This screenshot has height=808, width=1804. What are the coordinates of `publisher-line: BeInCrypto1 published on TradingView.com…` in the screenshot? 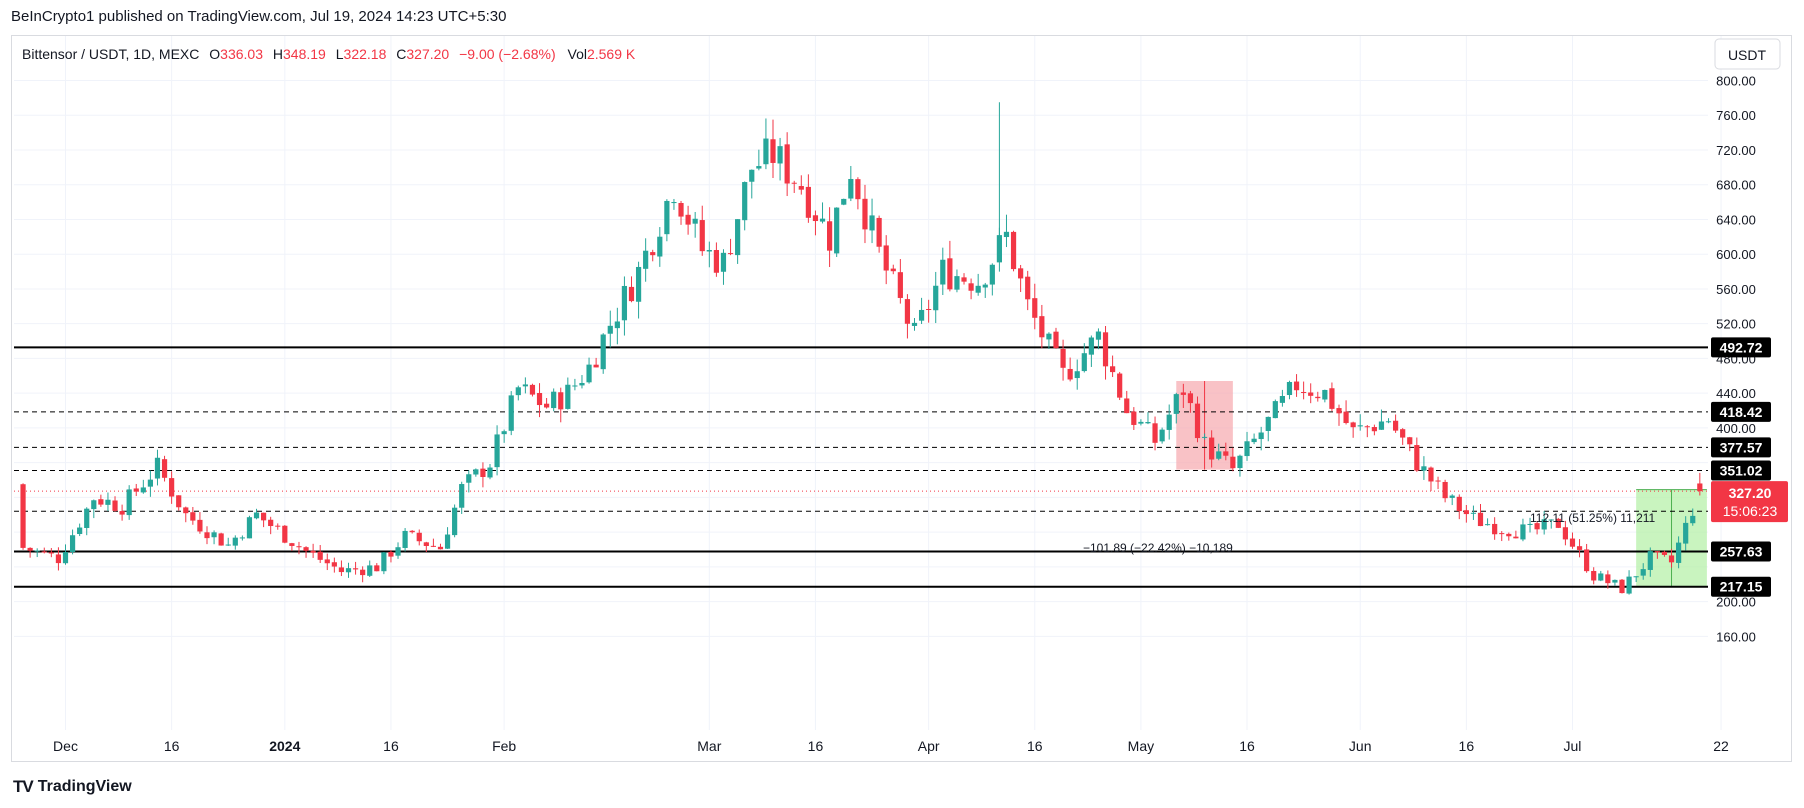 It's located at (259, 16).